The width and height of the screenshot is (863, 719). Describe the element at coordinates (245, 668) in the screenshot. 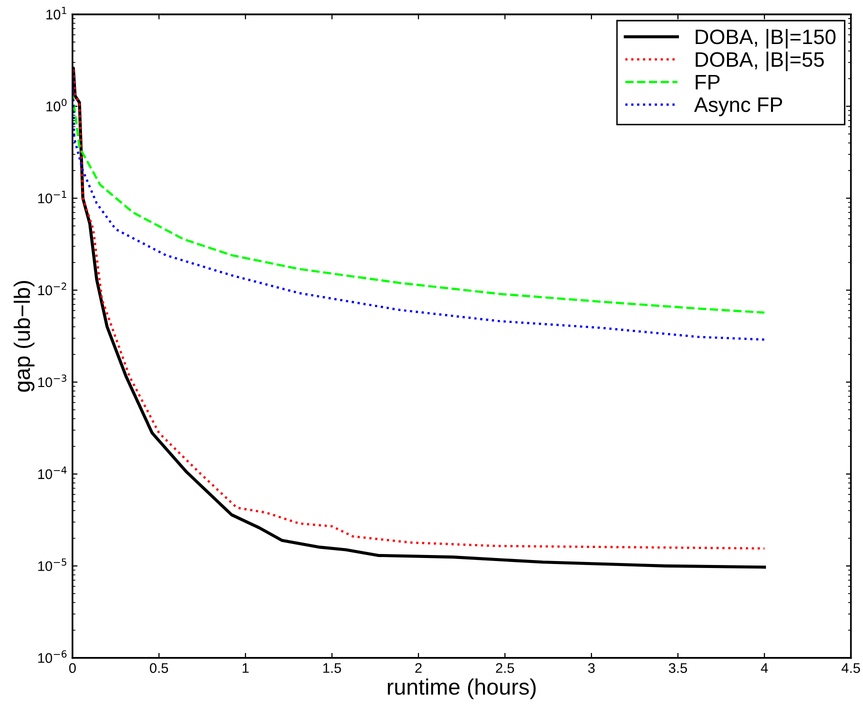

I see `x-tick-label: 1` at that location.